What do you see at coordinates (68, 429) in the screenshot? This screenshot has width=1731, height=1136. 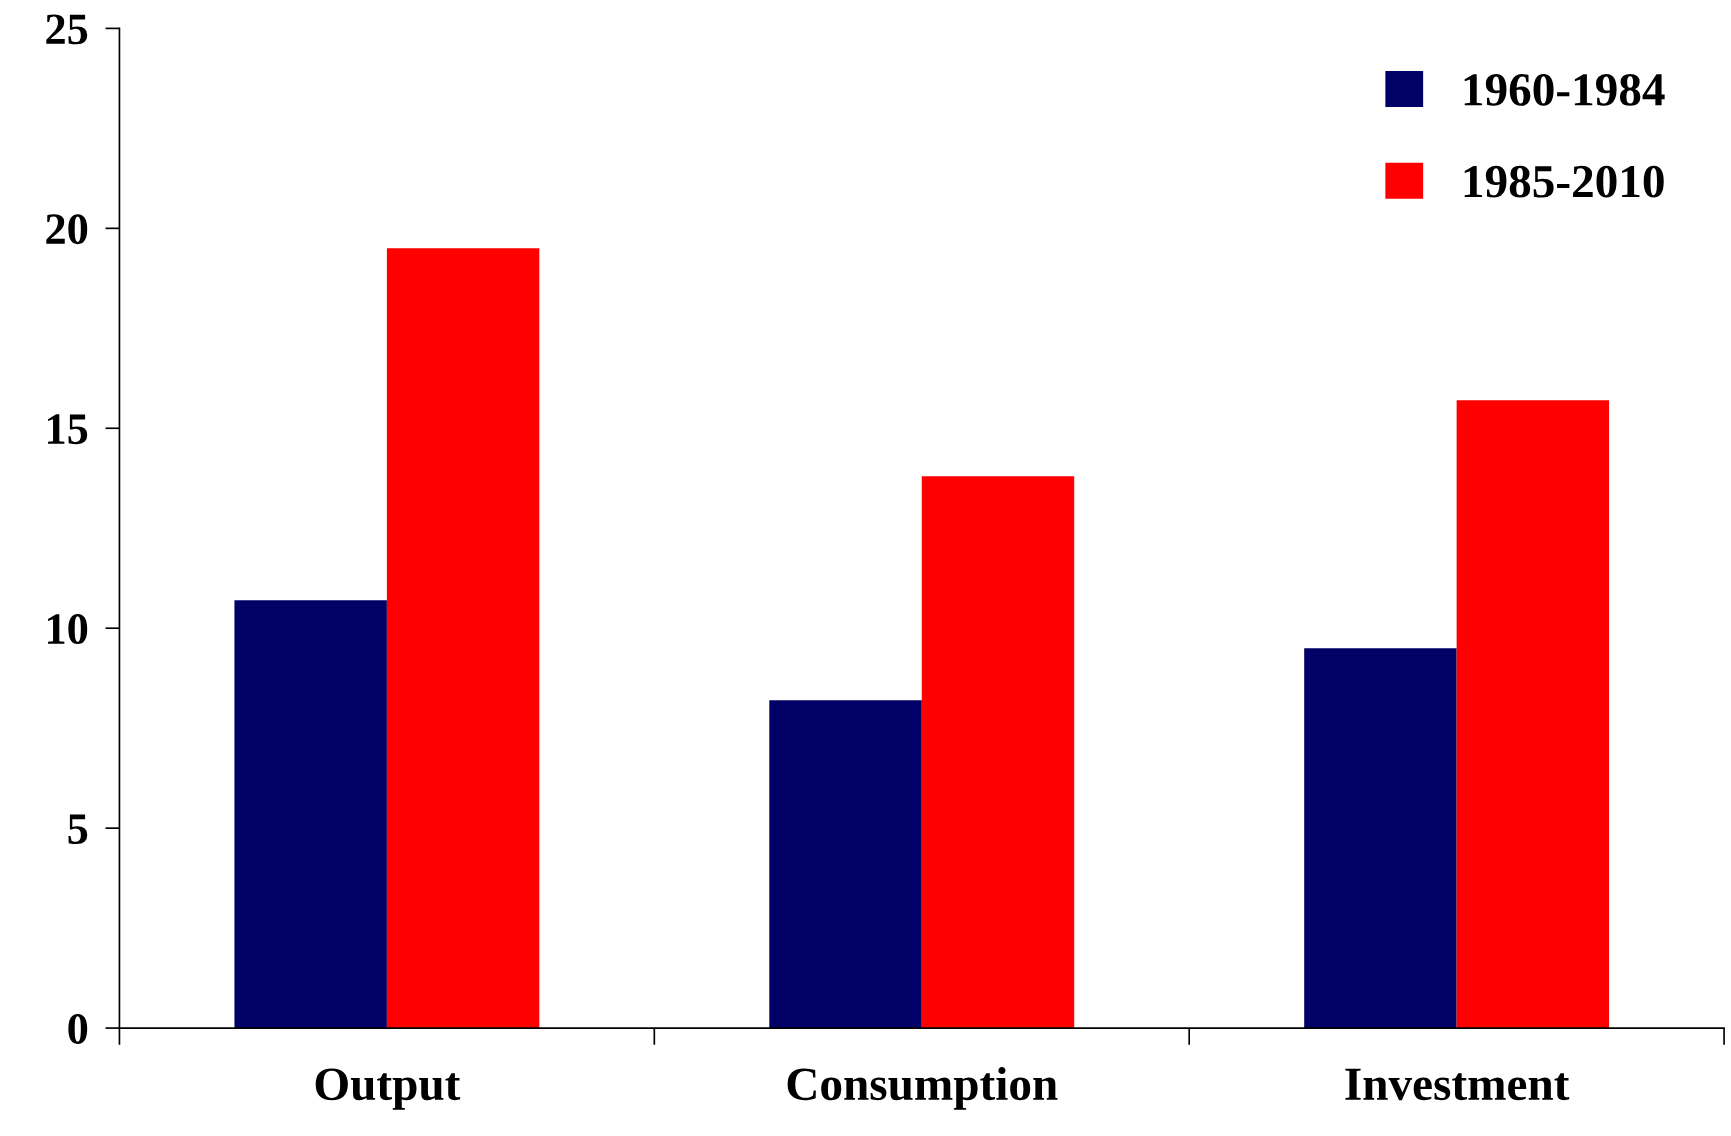 I see `y-tick-label: 15` at bounding box center [68, 429].